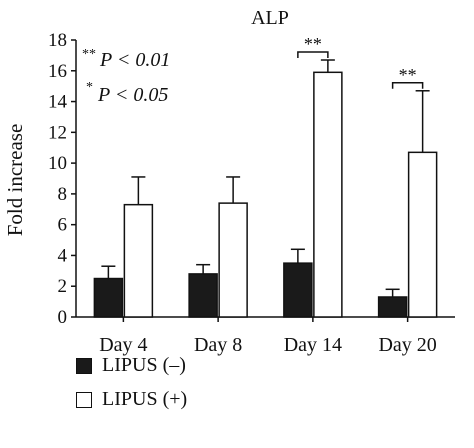 The image size is (474, 448). I want to click on annotation-p001: ** P < 0.01, so click(126, 59).